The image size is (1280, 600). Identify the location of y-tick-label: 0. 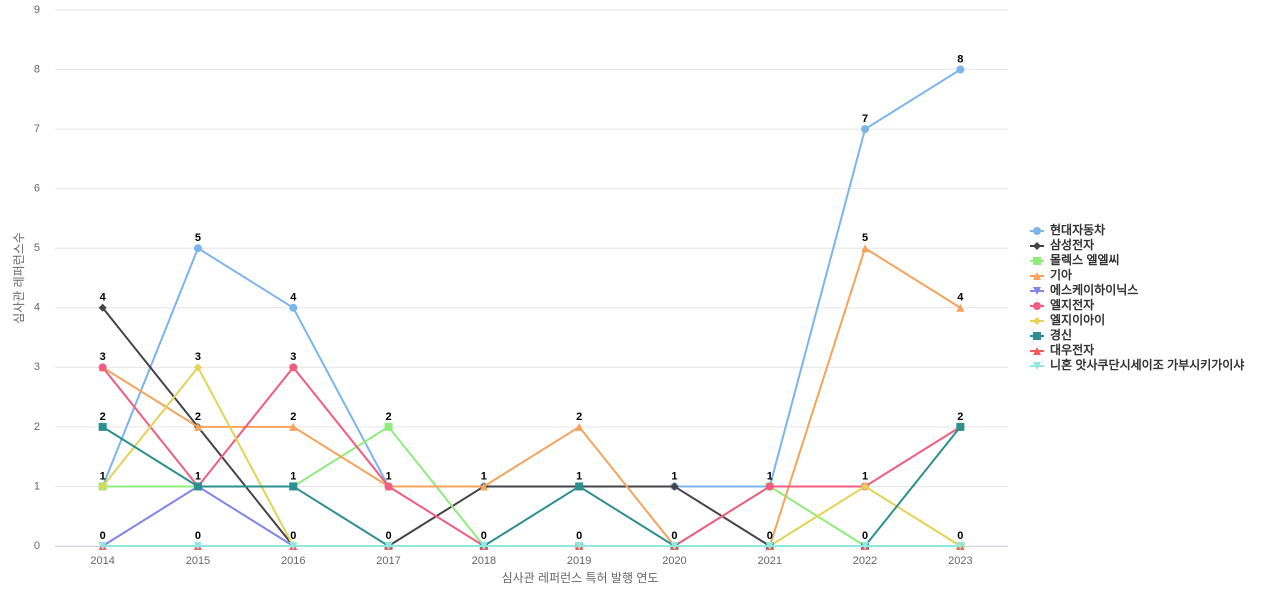
(37, 546).